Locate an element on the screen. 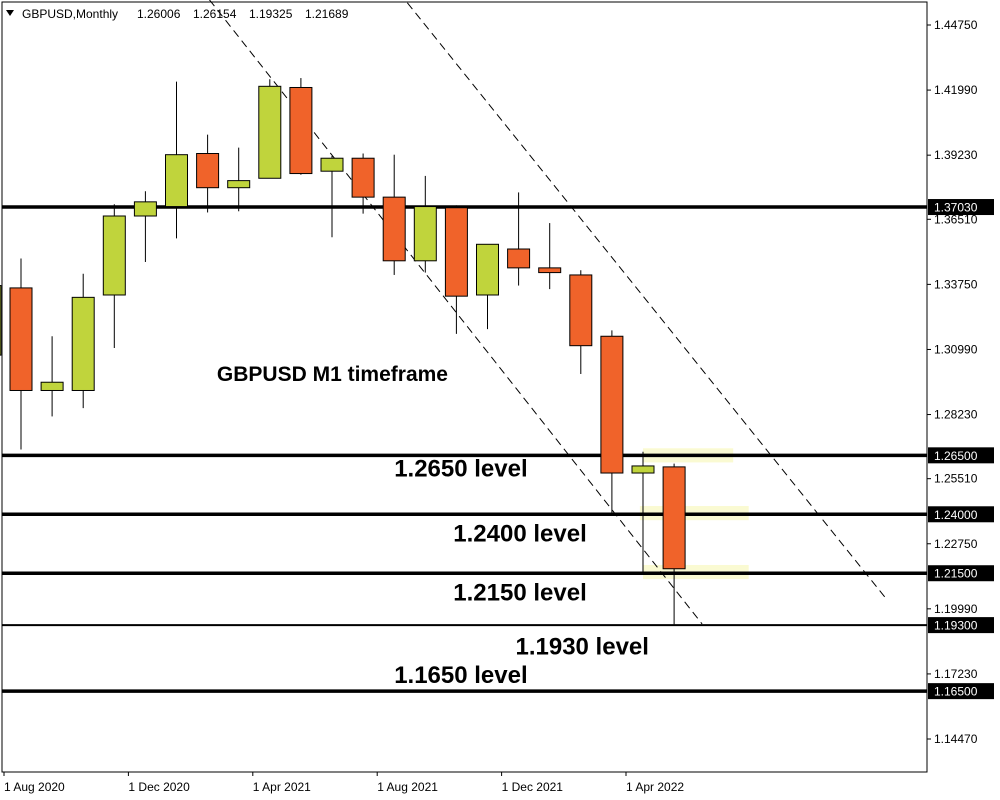  y-tick-label: 1.33750 is located at coordinates (956, 284).